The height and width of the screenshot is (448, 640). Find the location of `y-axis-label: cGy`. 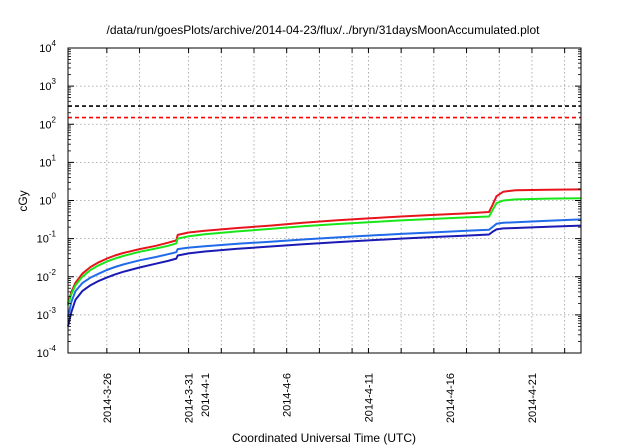

y-axis-label: cGy is located at coordinates (23, 200).